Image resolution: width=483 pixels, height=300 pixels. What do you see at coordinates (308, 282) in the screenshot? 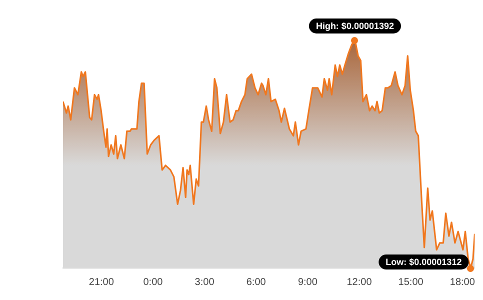
I see `x-tick-label: 9:00` at bounding box center [308, 282].